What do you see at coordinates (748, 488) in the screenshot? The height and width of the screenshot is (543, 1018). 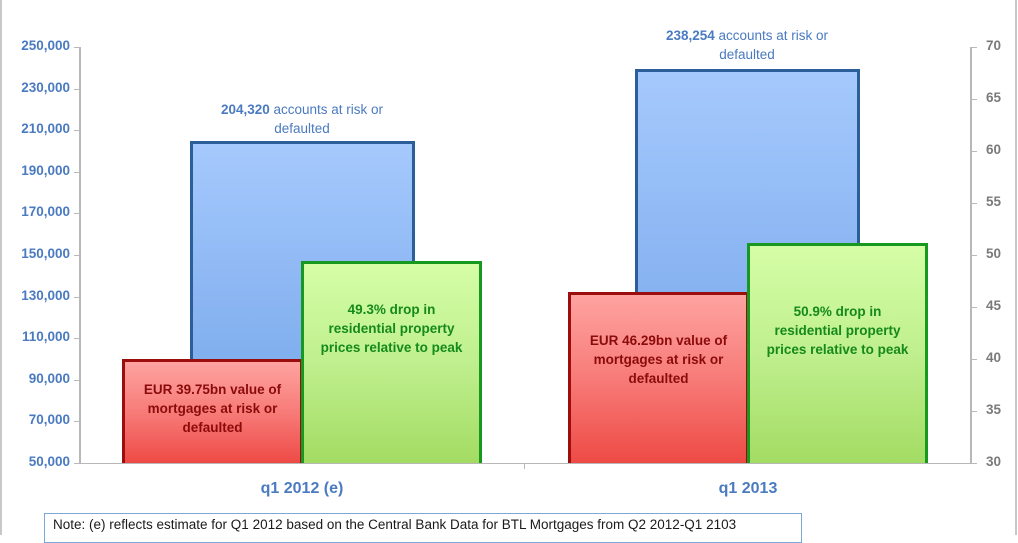 I see `category-label-q1-2013: q1 2013` at bounding box center [748, 488].